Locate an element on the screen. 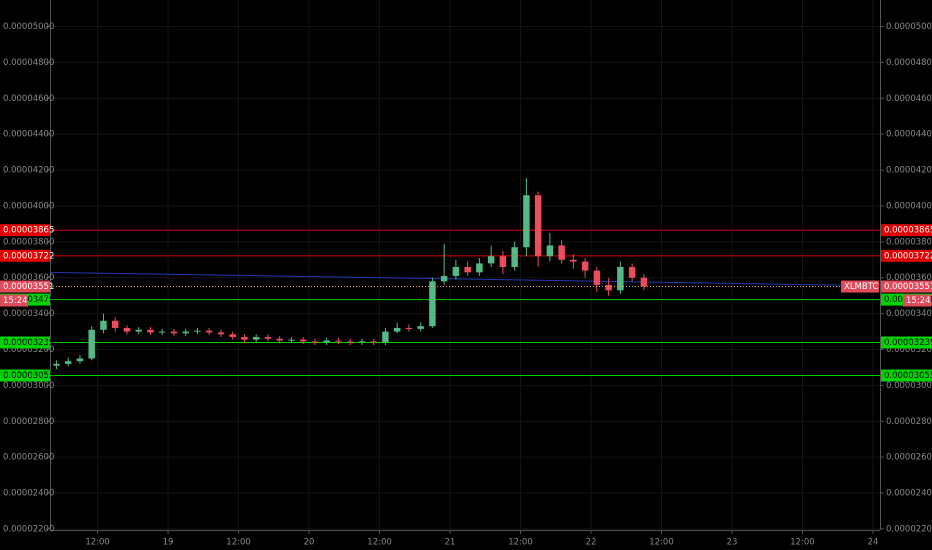 Image resolution: width=932 pixels, height=550 pixels. symbol-label: XLMBTC is located at coordinates (861, 287).